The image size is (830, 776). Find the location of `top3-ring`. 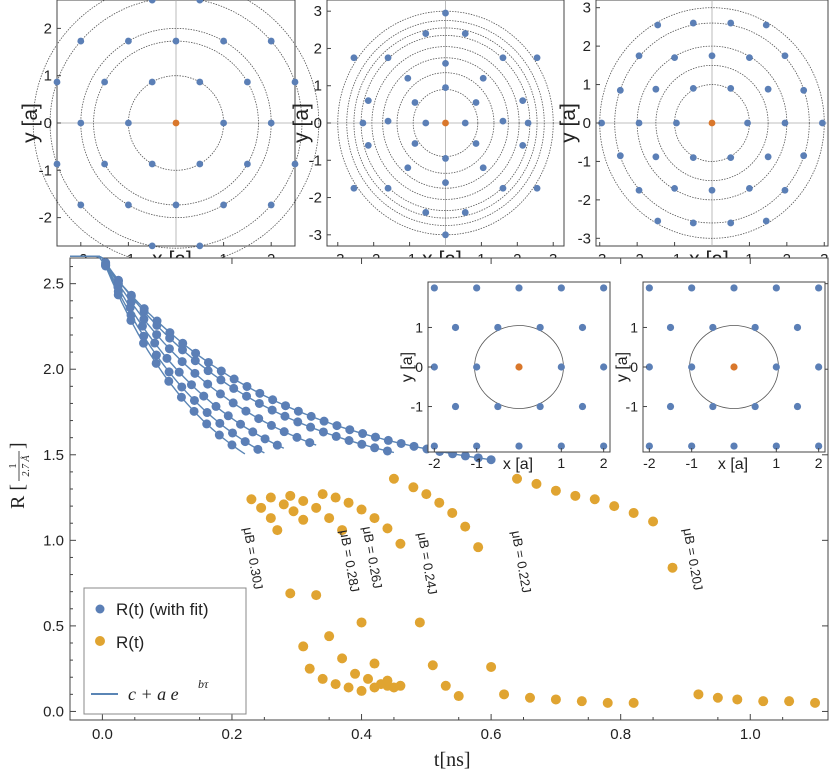

top3-ring is located at coordinates (712, 123).